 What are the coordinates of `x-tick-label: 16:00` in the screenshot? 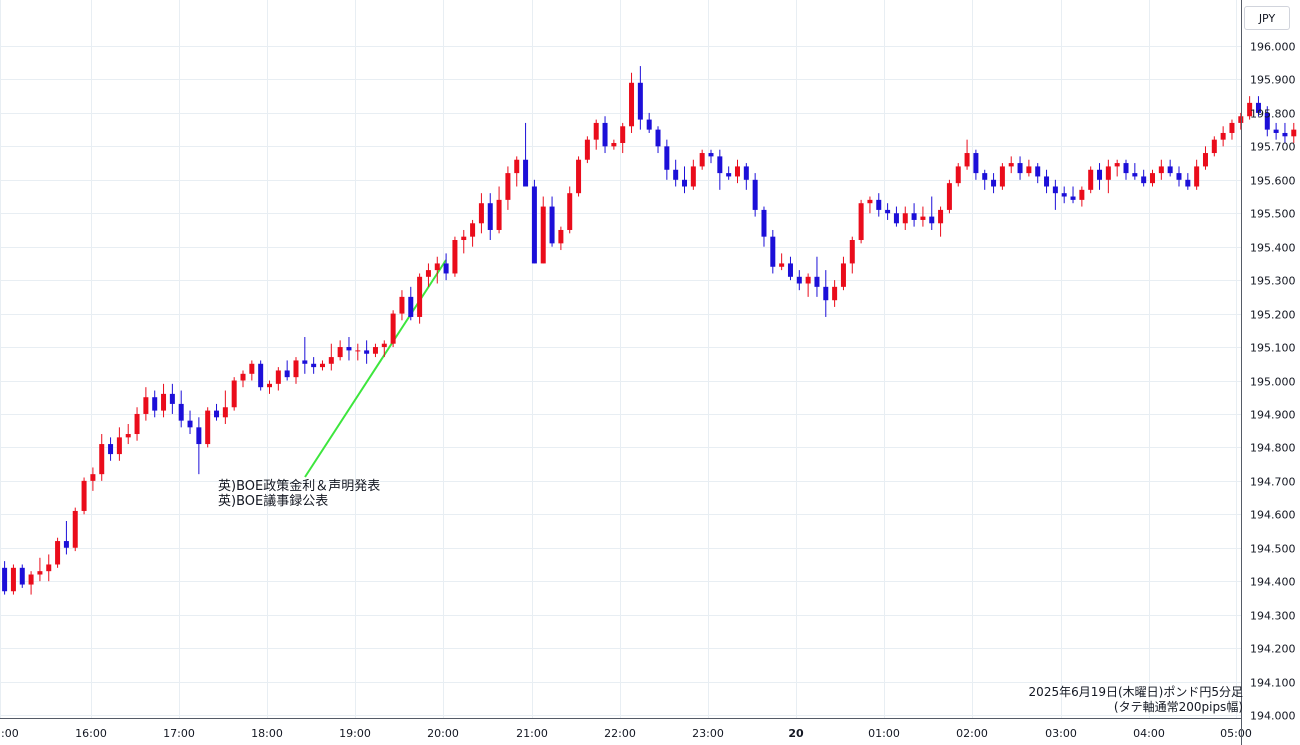 It's located at (91, 733).